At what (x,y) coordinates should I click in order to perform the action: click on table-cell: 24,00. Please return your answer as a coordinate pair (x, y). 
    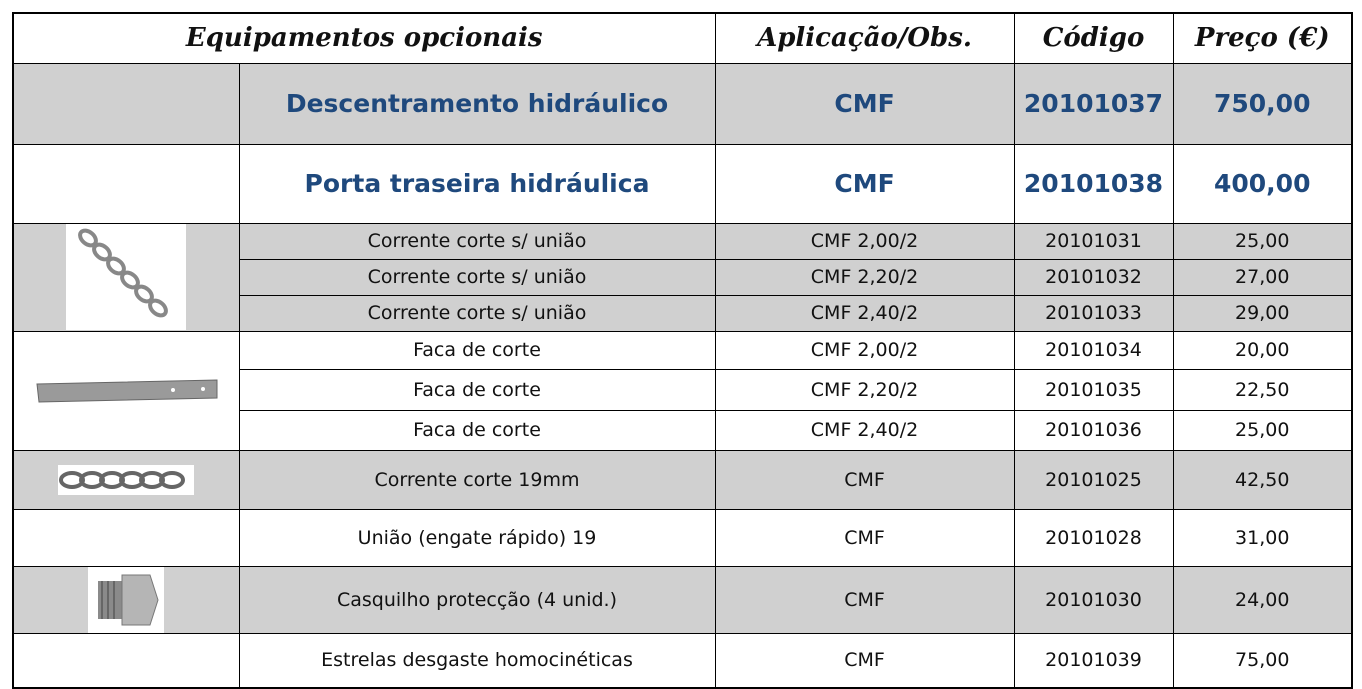
    Looking at the image, I should click on (1262, 599).